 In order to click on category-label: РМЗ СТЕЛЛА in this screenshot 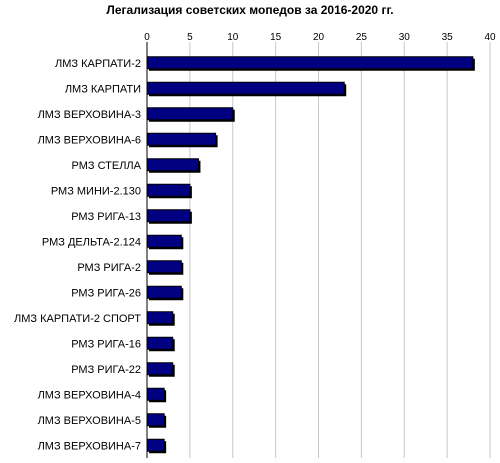, I will do `click(107, 166)`.